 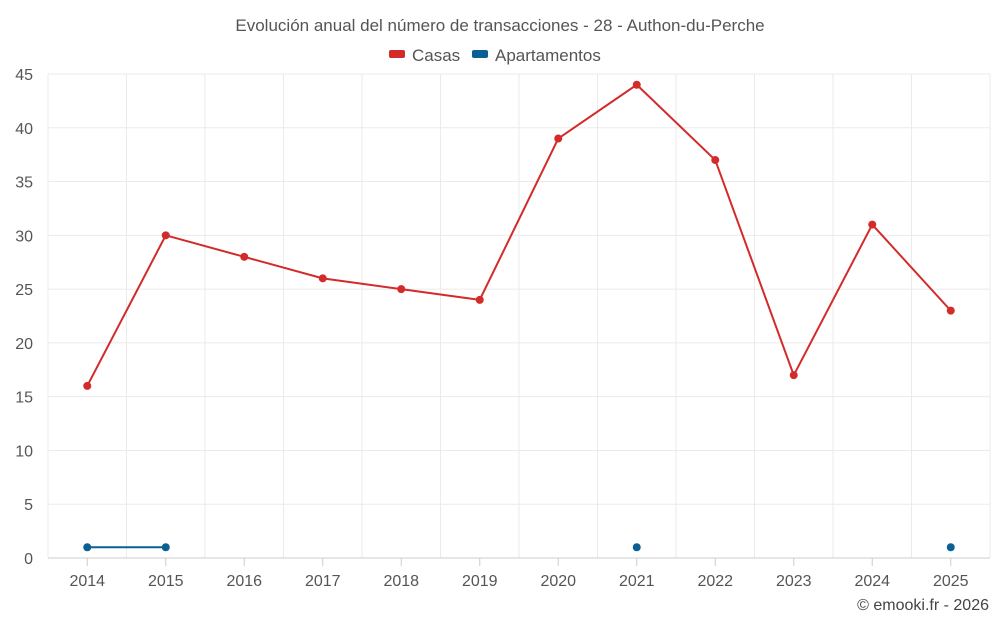 What do you see at coordinates (950, 310) in the screenshot?
I see `data-point-casas-2025` at bounding box center [950, 310].